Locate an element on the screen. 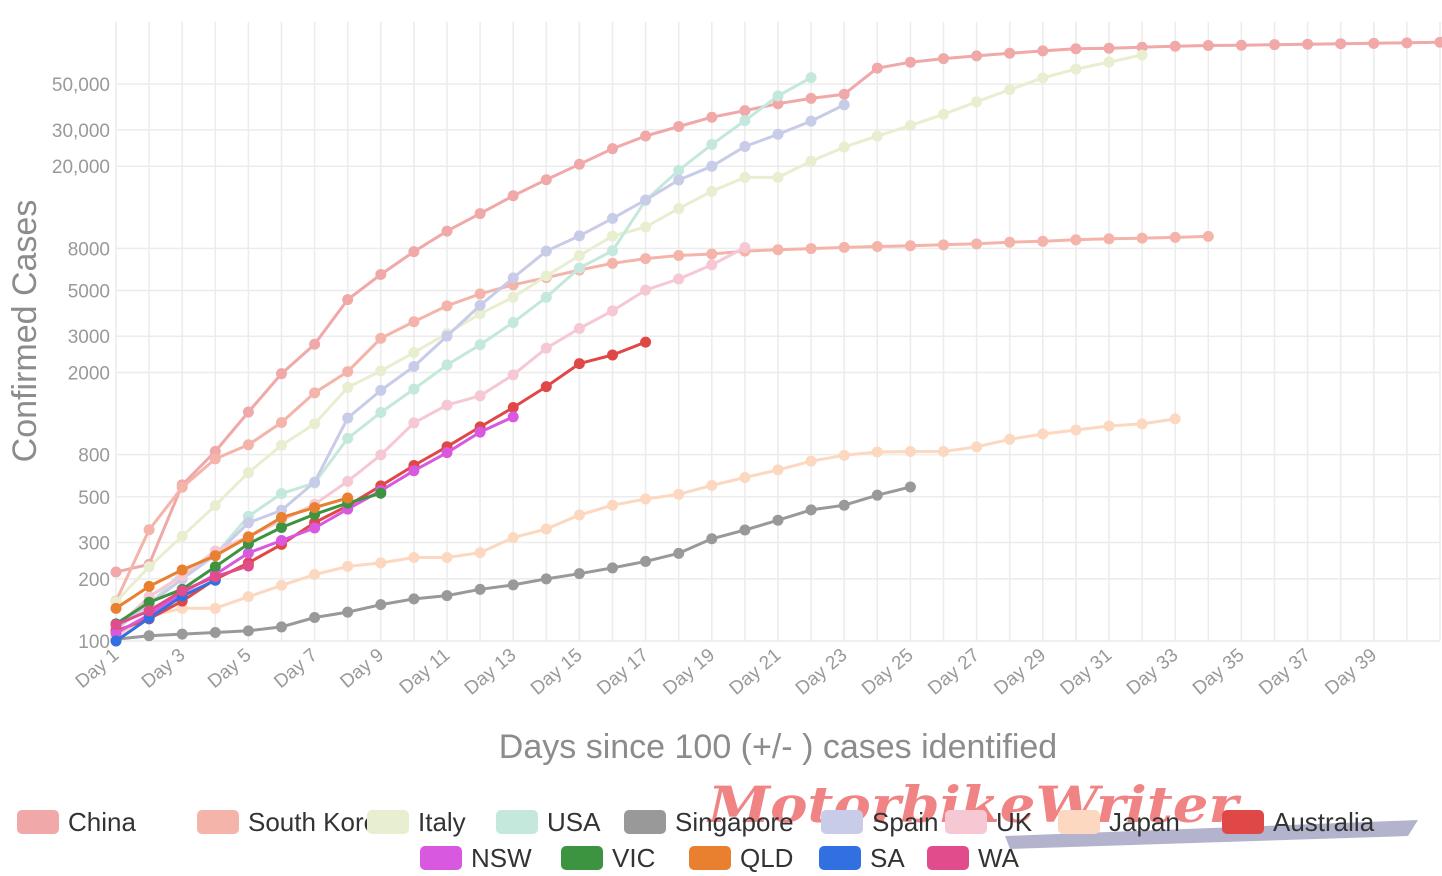  y-tick-label: 50,000 is located at coordinates (81, 85).